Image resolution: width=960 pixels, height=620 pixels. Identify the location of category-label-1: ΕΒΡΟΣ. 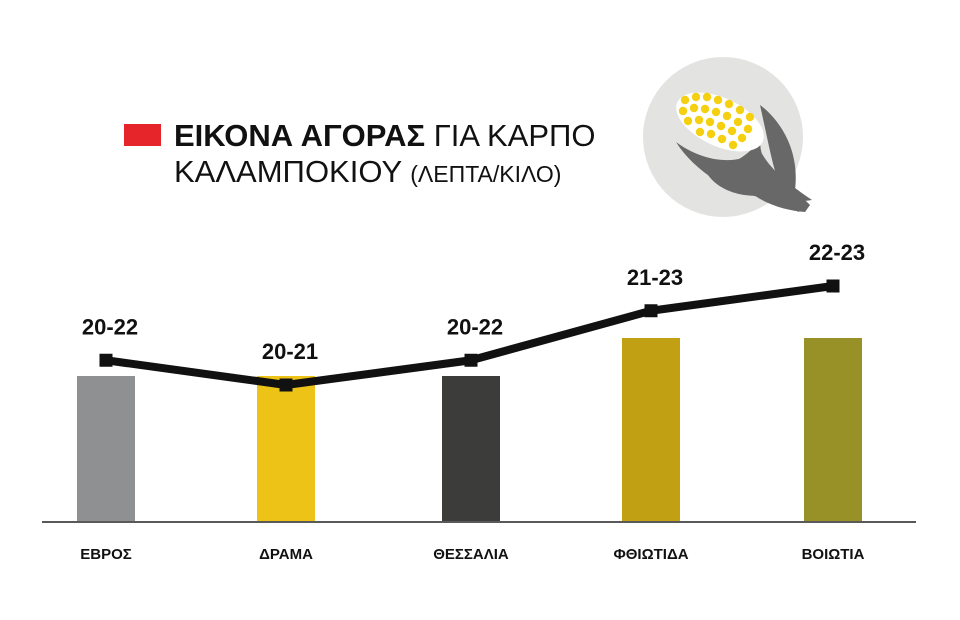
(106, 554).